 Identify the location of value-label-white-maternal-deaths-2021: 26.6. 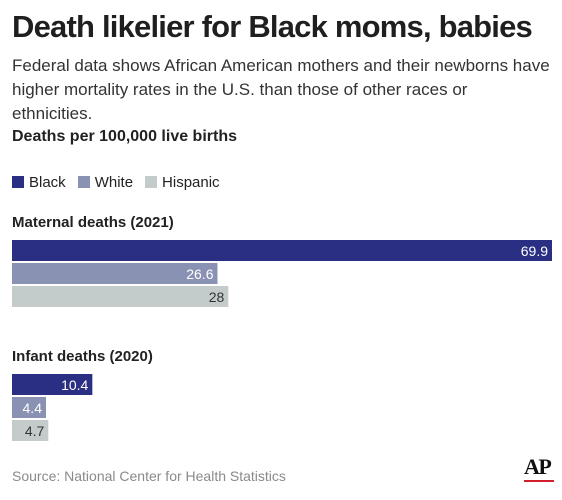
(199, 274).